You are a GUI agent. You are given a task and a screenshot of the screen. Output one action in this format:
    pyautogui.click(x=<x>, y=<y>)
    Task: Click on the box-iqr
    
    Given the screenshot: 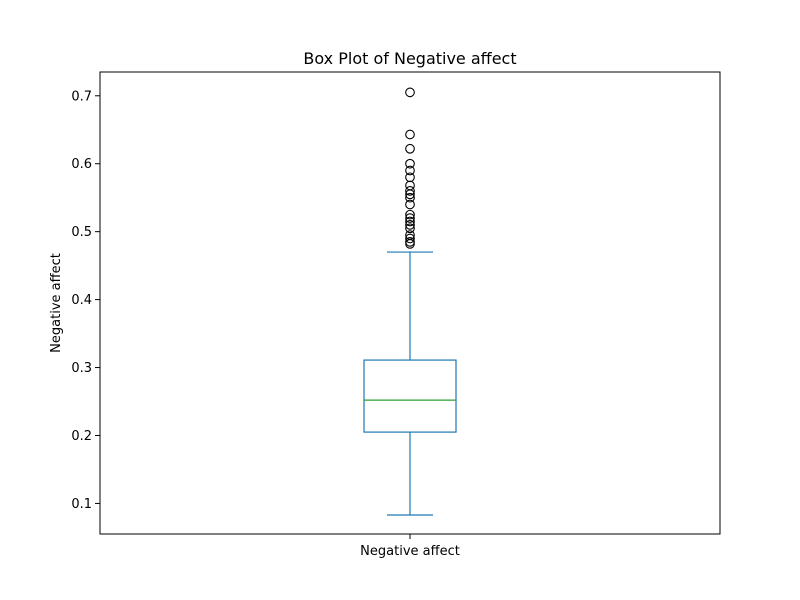 What is the action you would take?
    pyautogui.click(x=410, y=396)
    